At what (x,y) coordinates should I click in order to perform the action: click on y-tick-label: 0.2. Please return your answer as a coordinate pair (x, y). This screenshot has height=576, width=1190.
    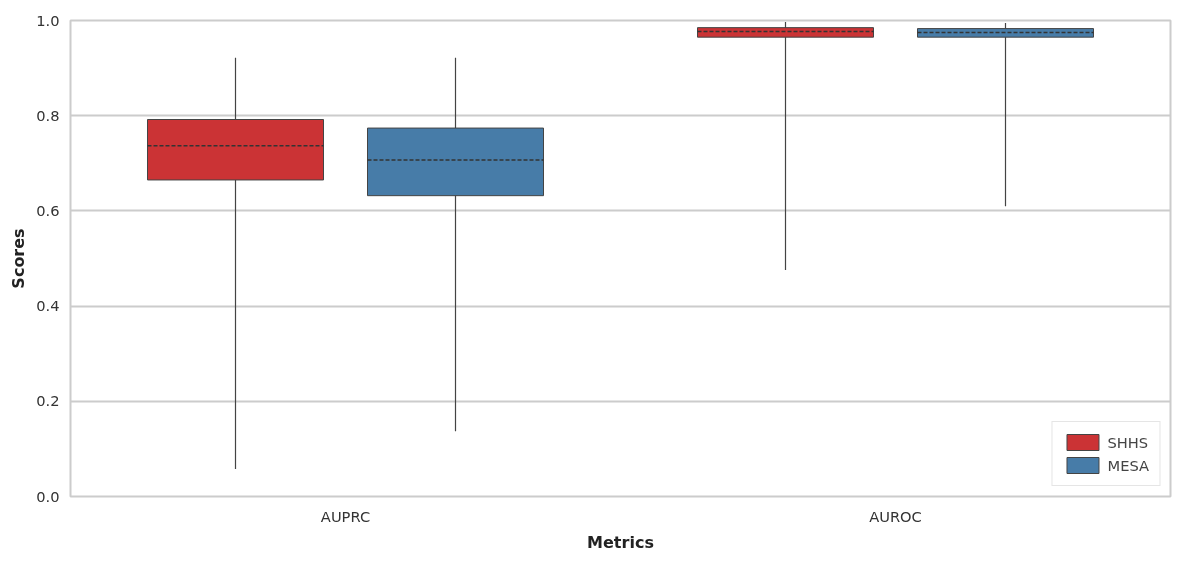
    Looking at the image, I should click on (48, 401).